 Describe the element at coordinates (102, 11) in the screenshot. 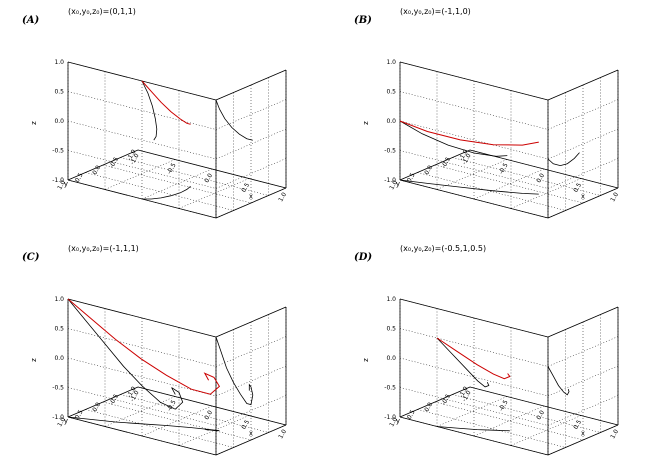

I see `panel-title: (x₀,y₀,z₀)=(0,1,1)` at that location.